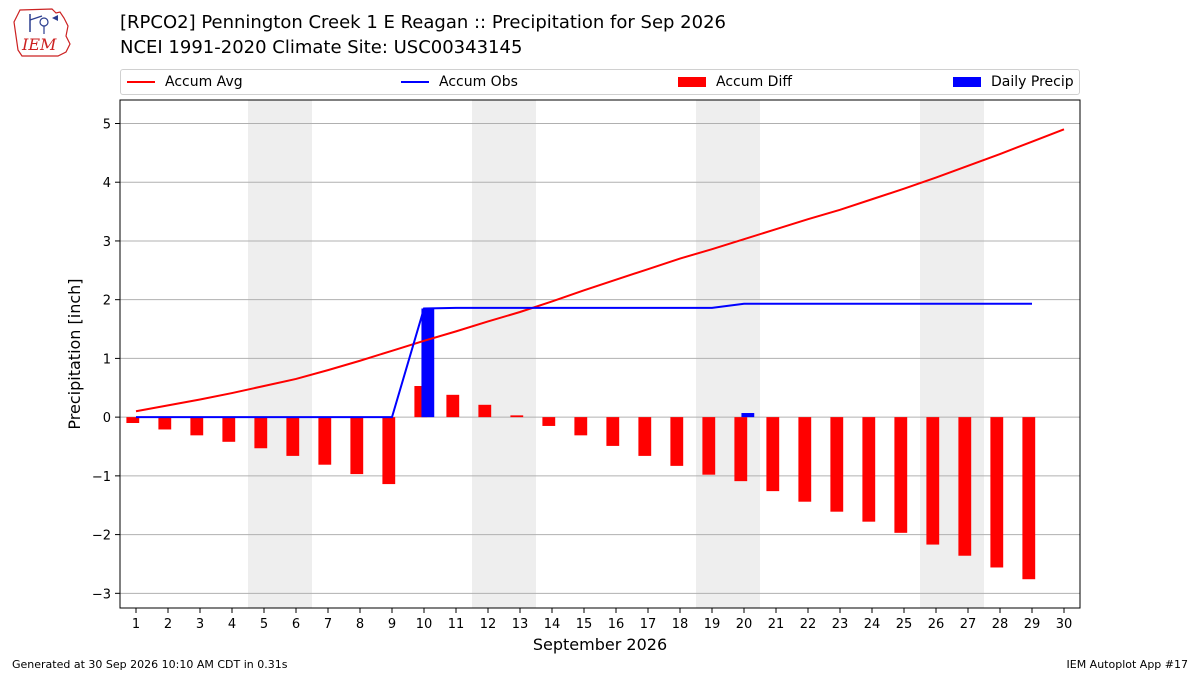 The height and width of the screenshot is (675, 1200). Describe the element at coordinates (648, 624) in the screenshot. I see `x-tick-label: 17` at that location.